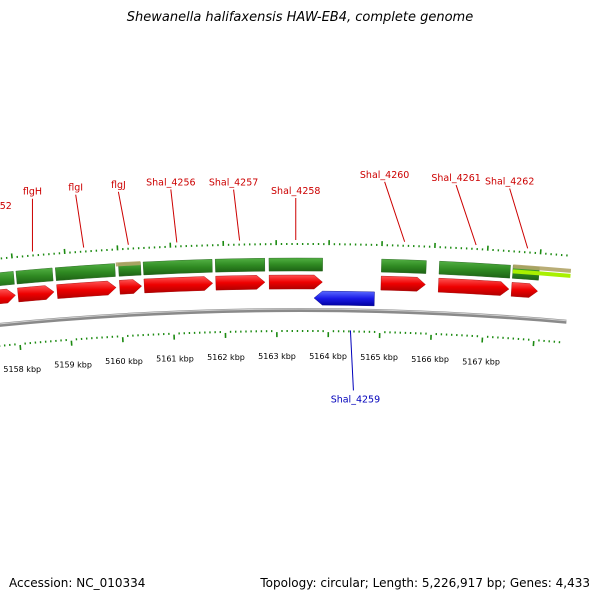 This screenshot has height=600, width=600. I want to click on shal-4262-label: Shal_4262, so click(509, 182).